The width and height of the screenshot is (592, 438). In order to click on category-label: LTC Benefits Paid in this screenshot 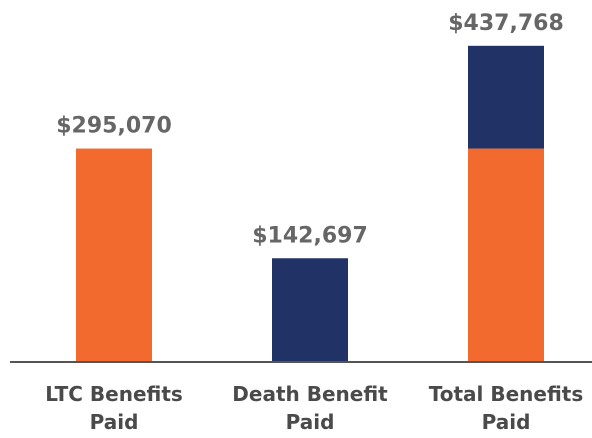, I will do `click(114, 408)`.